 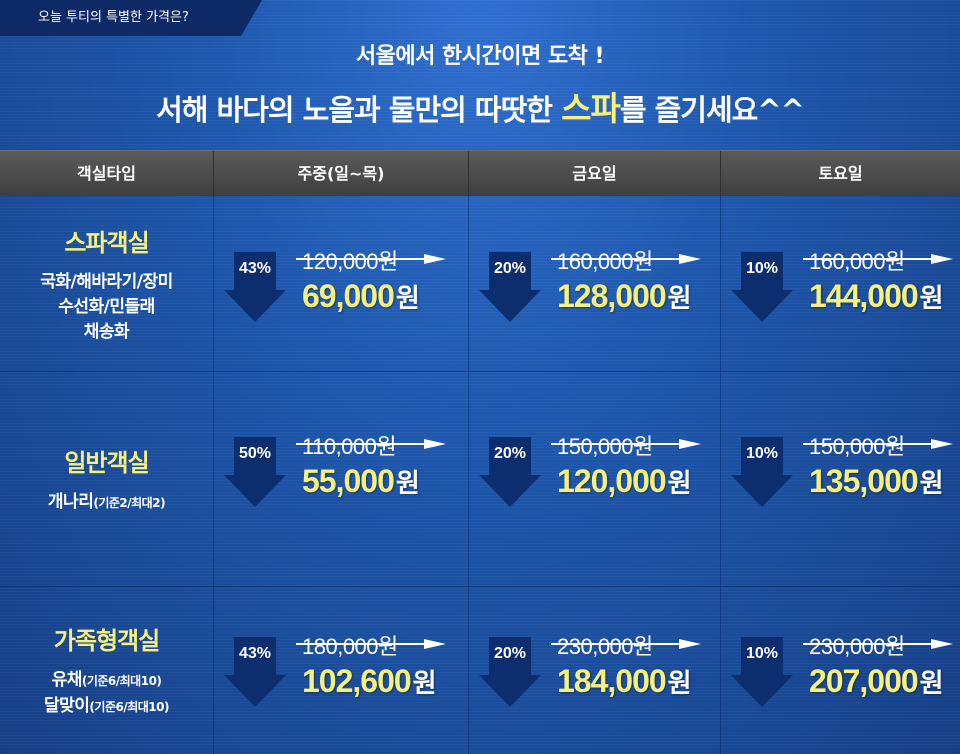 I want to click on sale-price: 135,000원, so click(x=876, y=481).